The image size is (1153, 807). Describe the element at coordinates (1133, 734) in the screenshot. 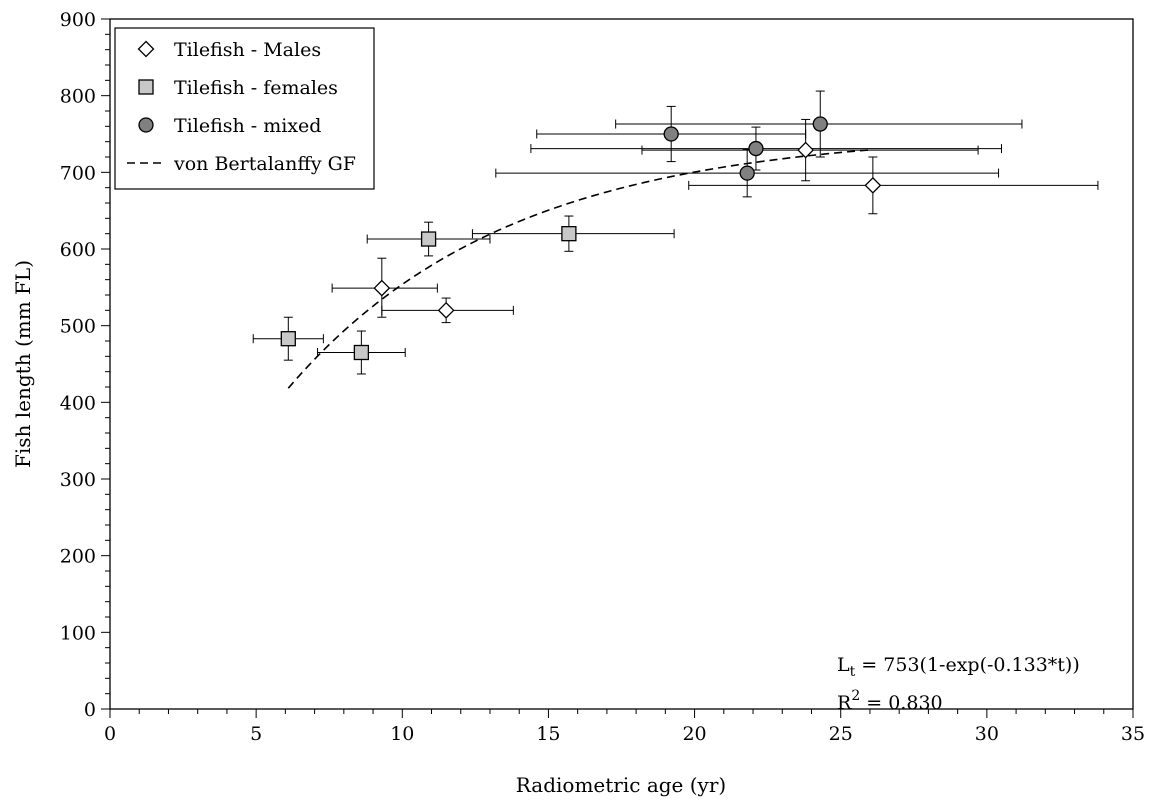

I see `x-tick-label: 35` at that location.